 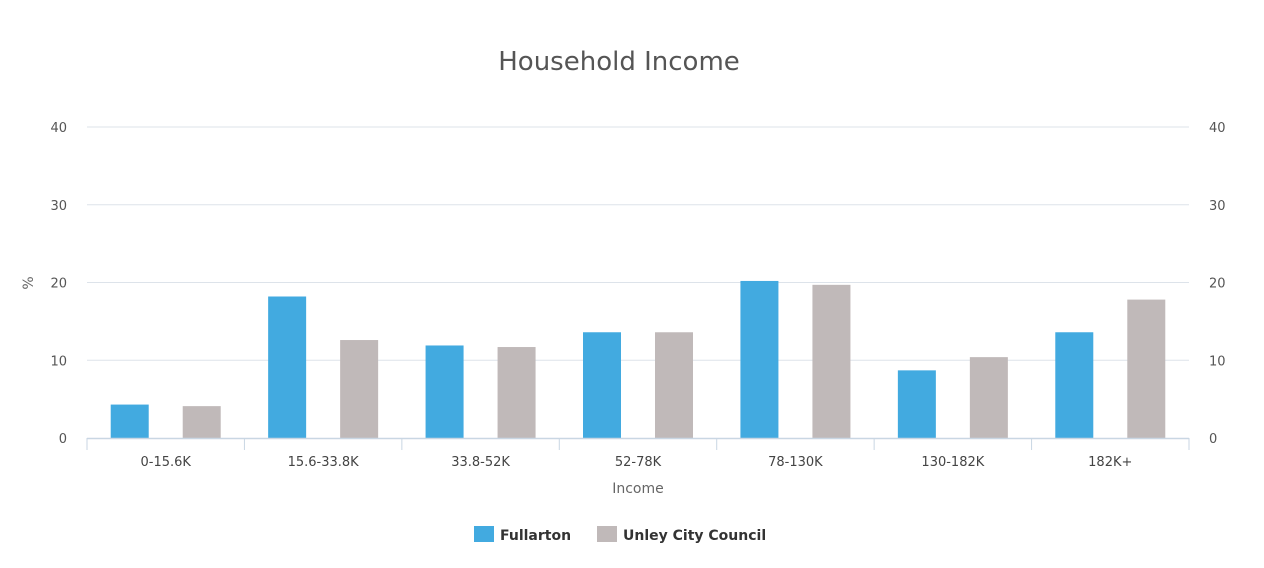 I want to click on x-tick-label: 15.6-33.8K, so click(x=324, y=462).